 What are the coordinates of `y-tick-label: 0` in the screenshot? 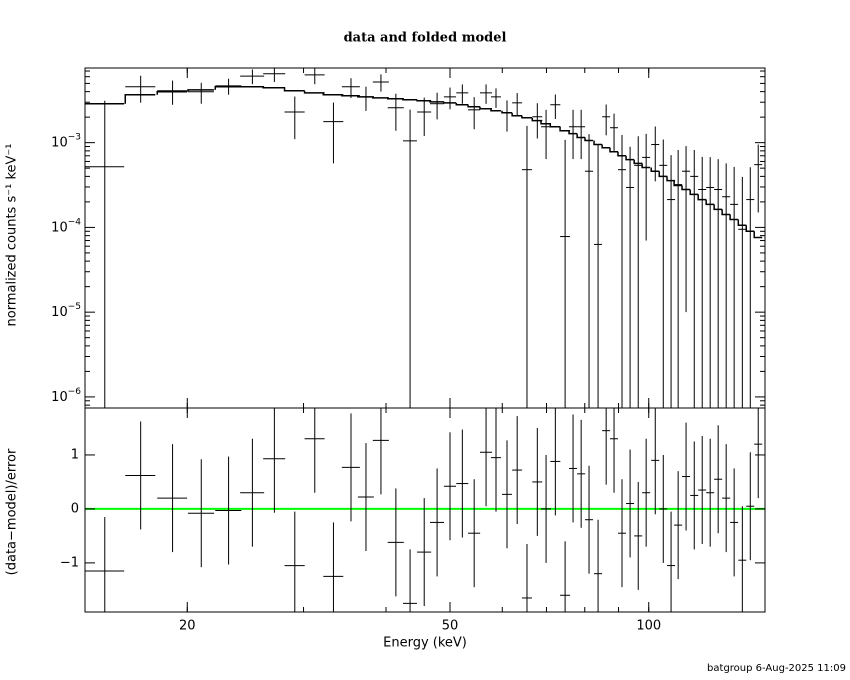 It's located at (75, 508).